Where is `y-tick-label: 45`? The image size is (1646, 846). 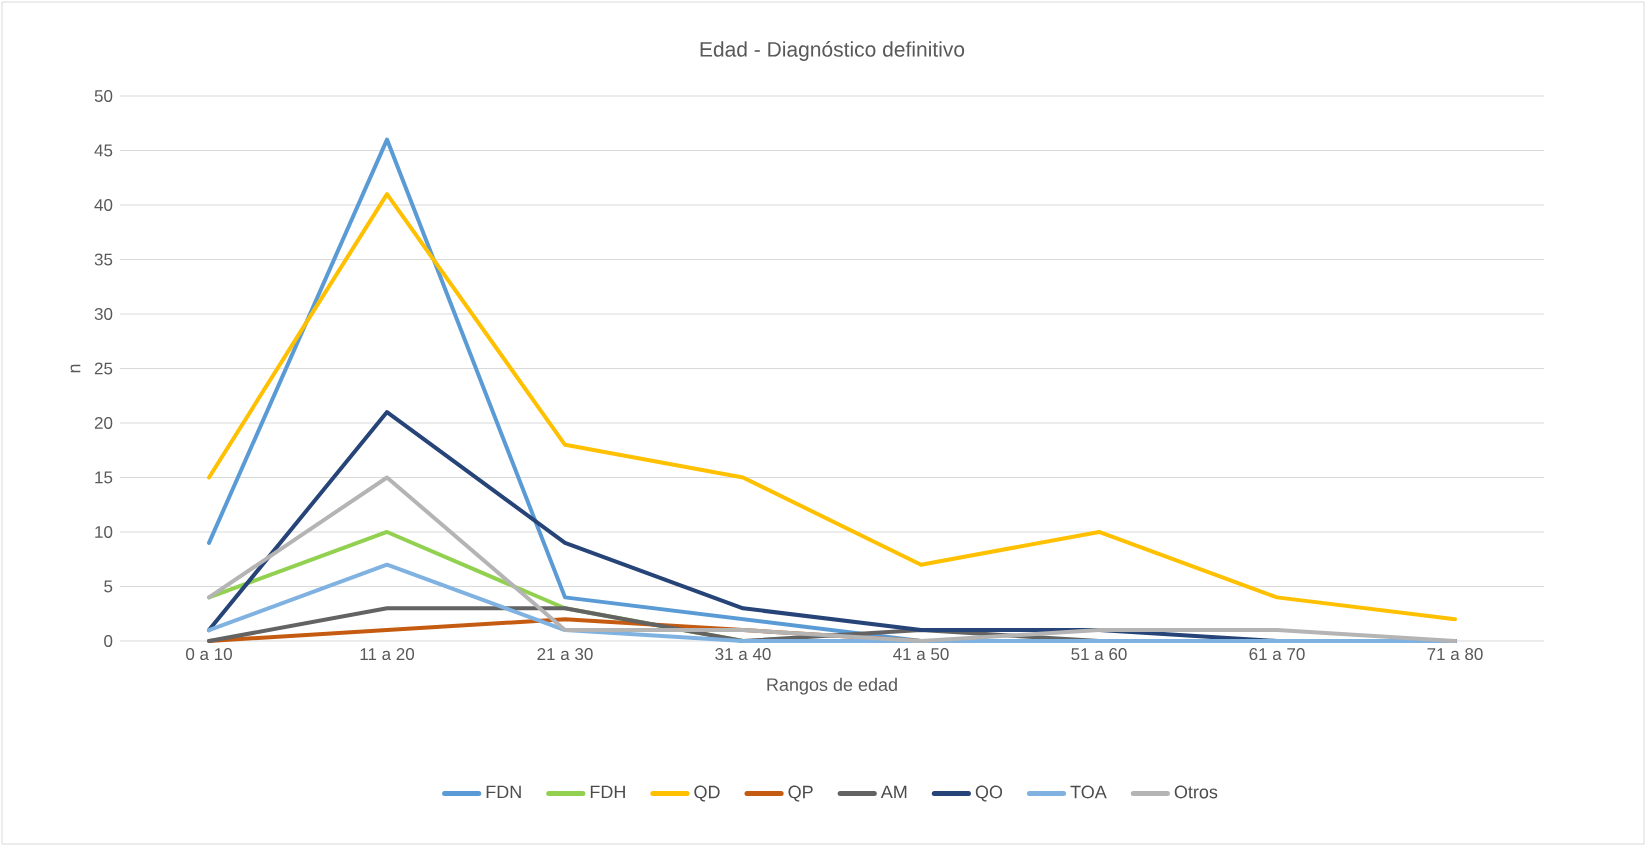
y-tick-label: 45 is located at coordinates (103, 150).